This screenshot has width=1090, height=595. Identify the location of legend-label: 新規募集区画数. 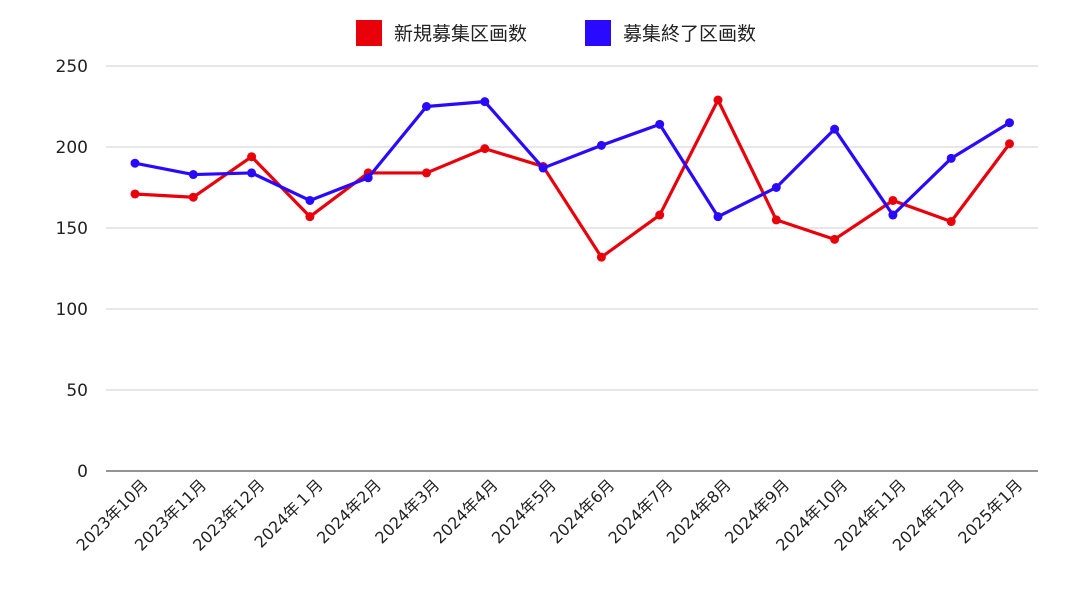
(460, 34).